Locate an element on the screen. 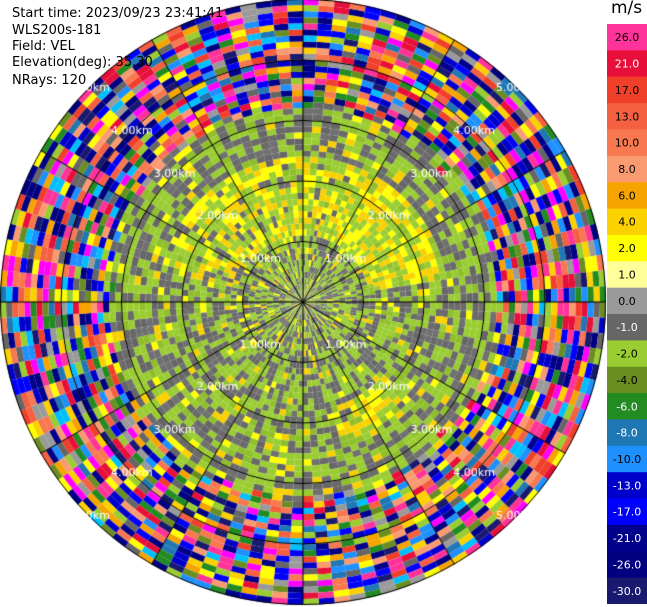 Image resolution: width=647 pixels, height=607 pixels. colorbar-tick-label: -6.0 is located at coordinates (626, 406).